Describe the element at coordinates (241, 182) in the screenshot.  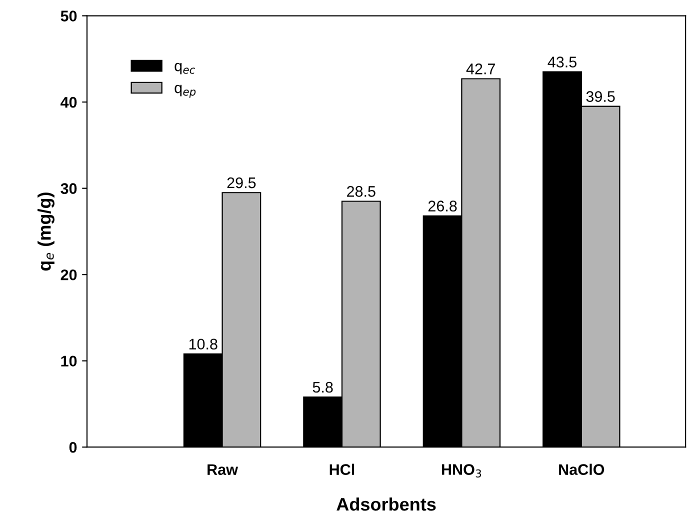
I see `data-label: 29.5` at that location.